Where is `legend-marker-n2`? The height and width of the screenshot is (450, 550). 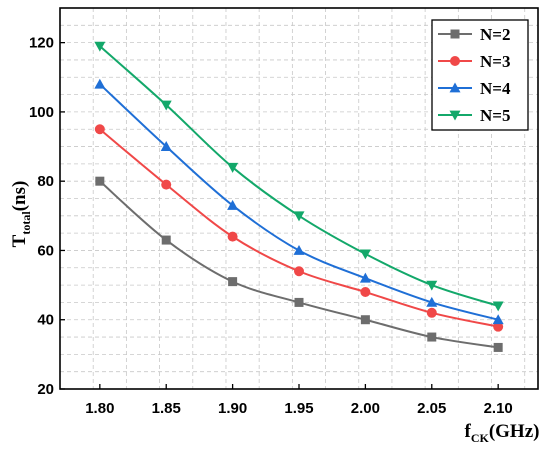 legend-marker-n2 is located at coordinates (455, 34).